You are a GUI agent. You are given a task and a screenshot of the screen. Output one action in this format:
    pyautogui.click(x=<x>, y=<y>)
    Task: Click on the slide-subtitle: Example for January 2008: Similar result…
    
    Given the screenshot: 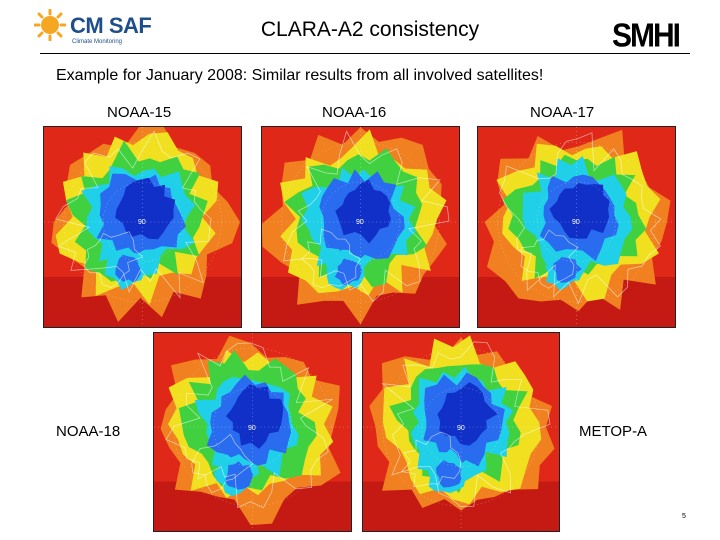 What is the action you would take?
    pyautogui.click(x=300, y=75)
    